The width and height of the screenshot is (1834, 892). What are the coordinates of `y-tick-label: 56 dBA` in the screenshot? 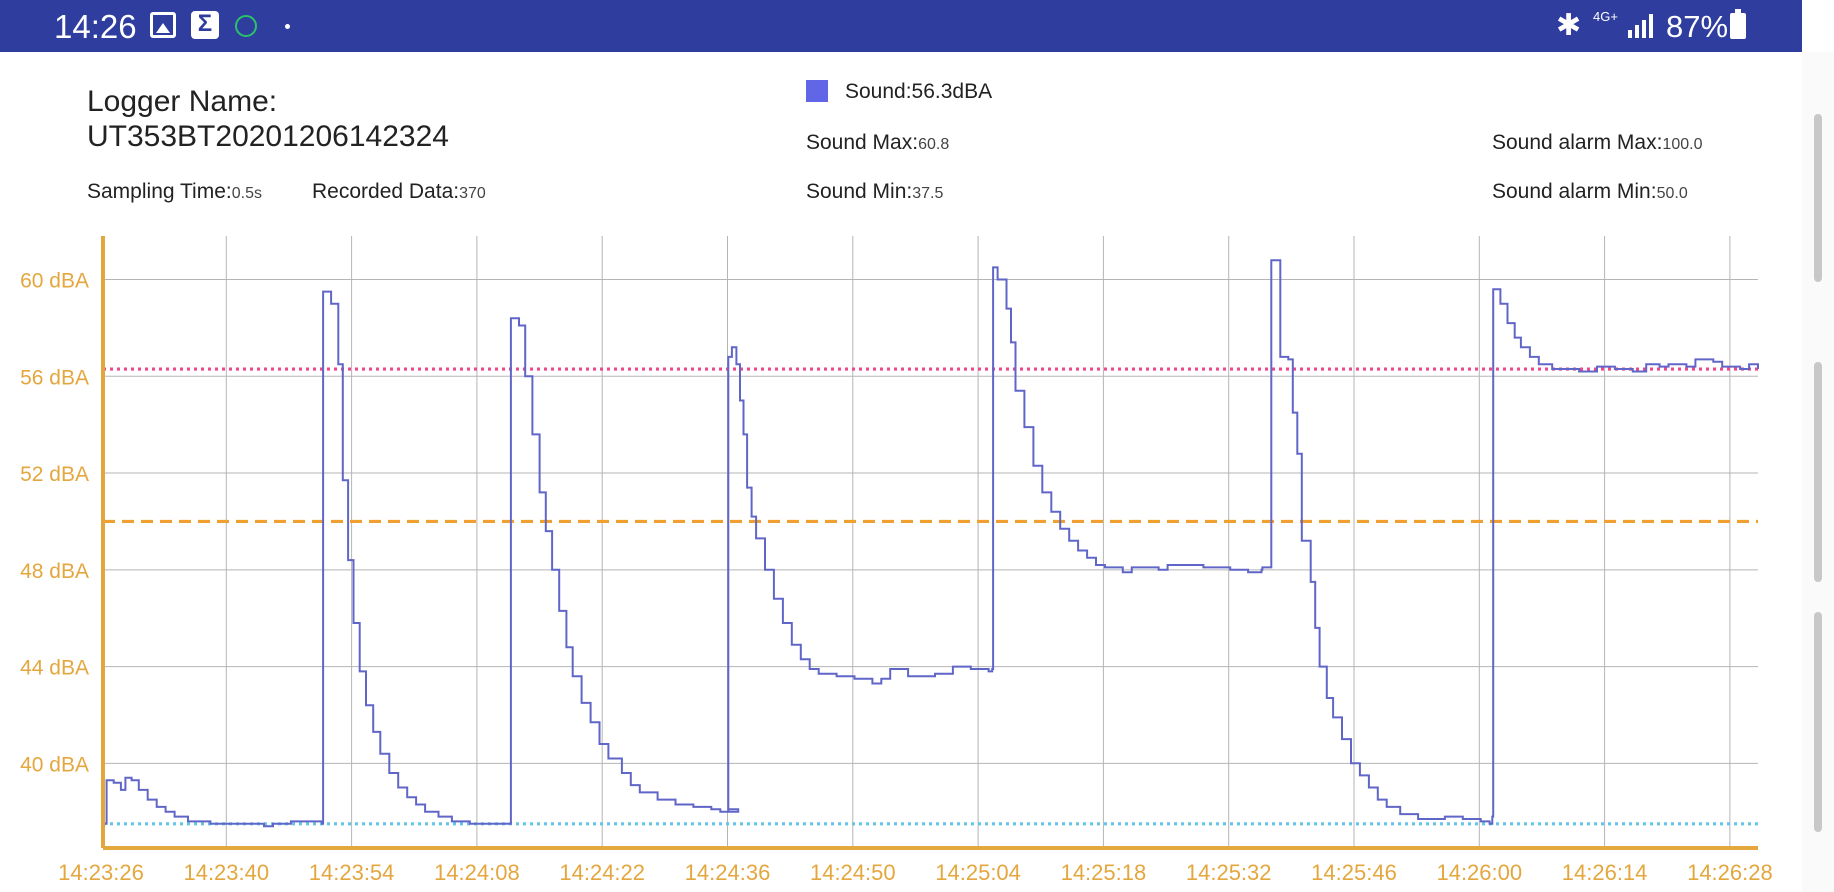 It's located at (54, 377).